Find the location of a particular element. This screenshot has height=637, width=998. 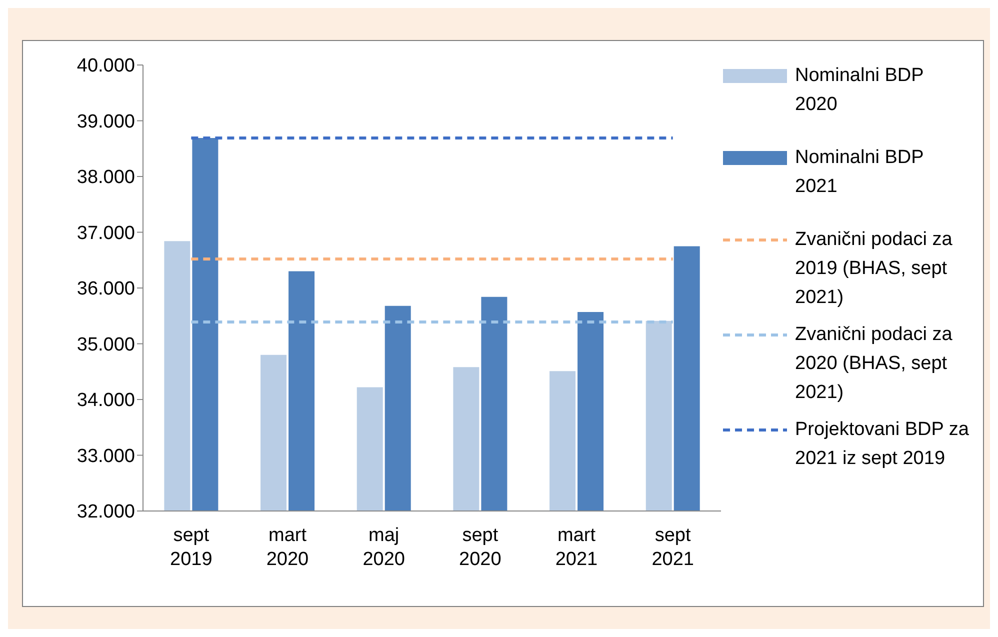

x-tick-label: sept 2020 is located at coordinates (480, 547).